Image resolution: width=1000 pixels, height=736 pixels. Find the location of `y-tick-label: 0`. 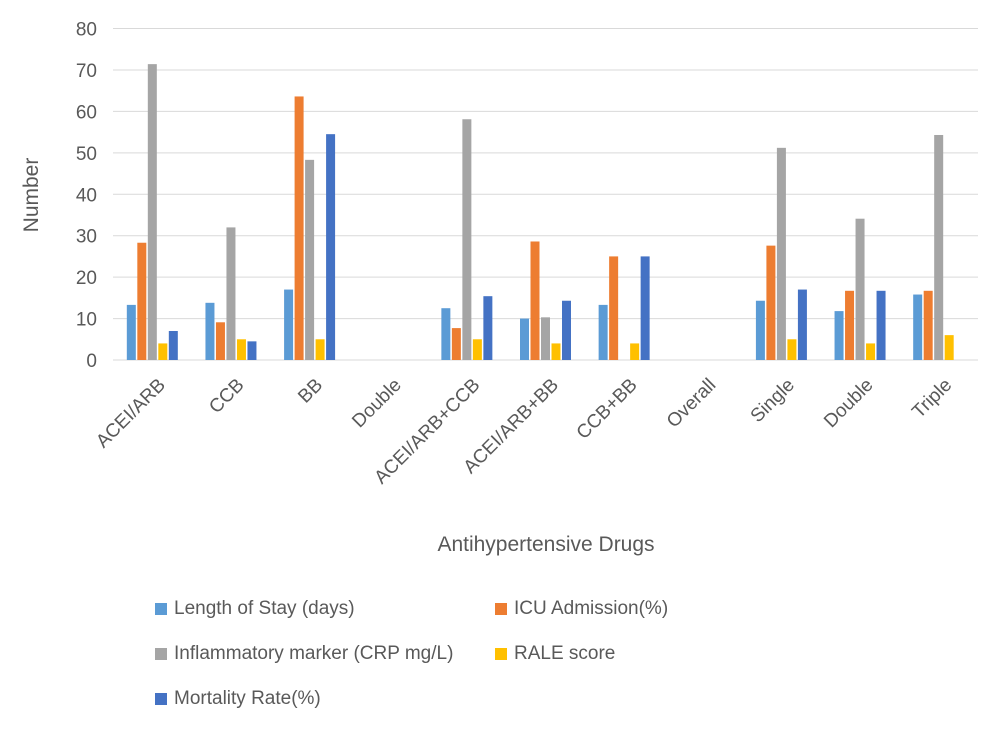

y-tick-label: 0 is located at coordinates (91, 361).